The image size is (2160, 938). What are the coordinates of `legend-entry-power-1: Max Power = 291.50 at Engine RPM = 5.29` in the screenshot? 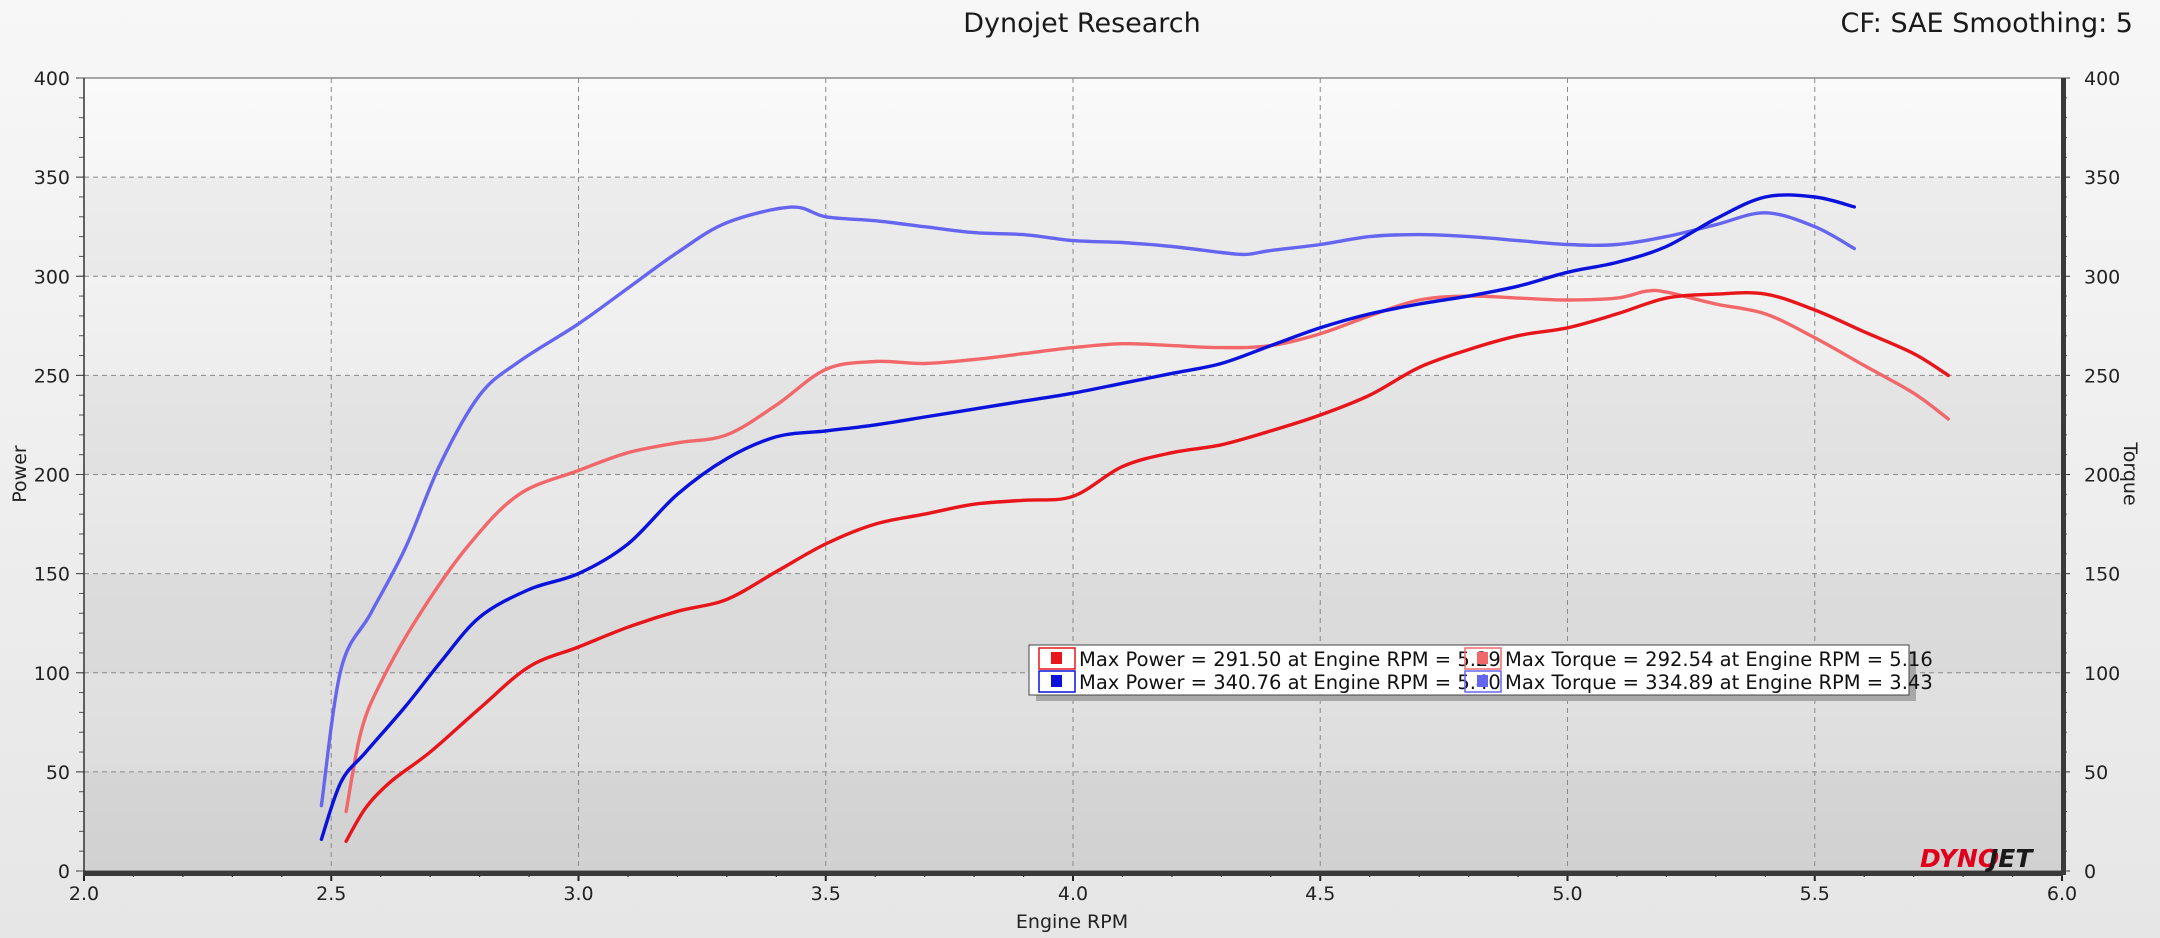 It's located at (1269, 659).